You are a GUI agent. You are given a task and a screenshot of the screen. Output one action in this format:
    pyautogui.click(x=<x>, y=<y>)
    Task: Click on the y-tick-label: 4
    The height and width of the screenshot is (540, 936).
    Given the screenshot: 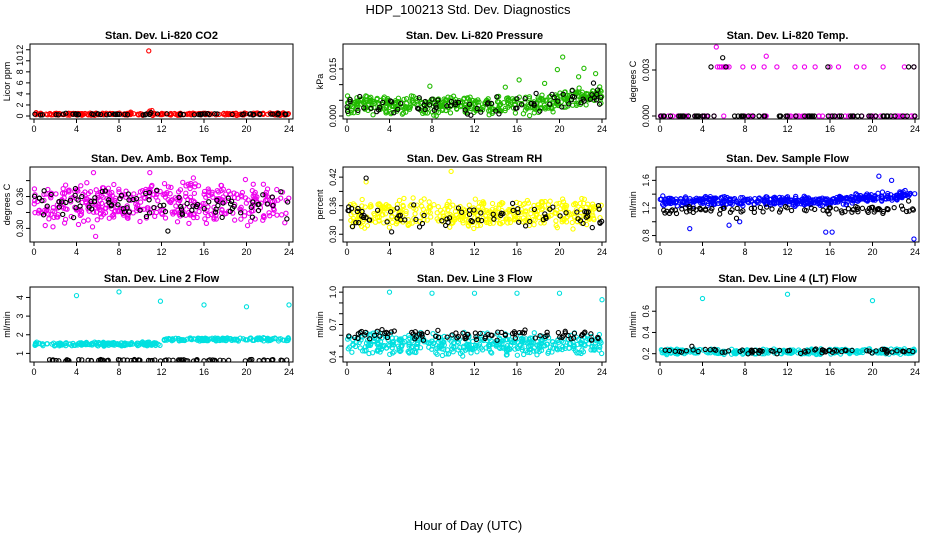 What is the action you would take?
    pyautogui.click(x=20, y=93)
    